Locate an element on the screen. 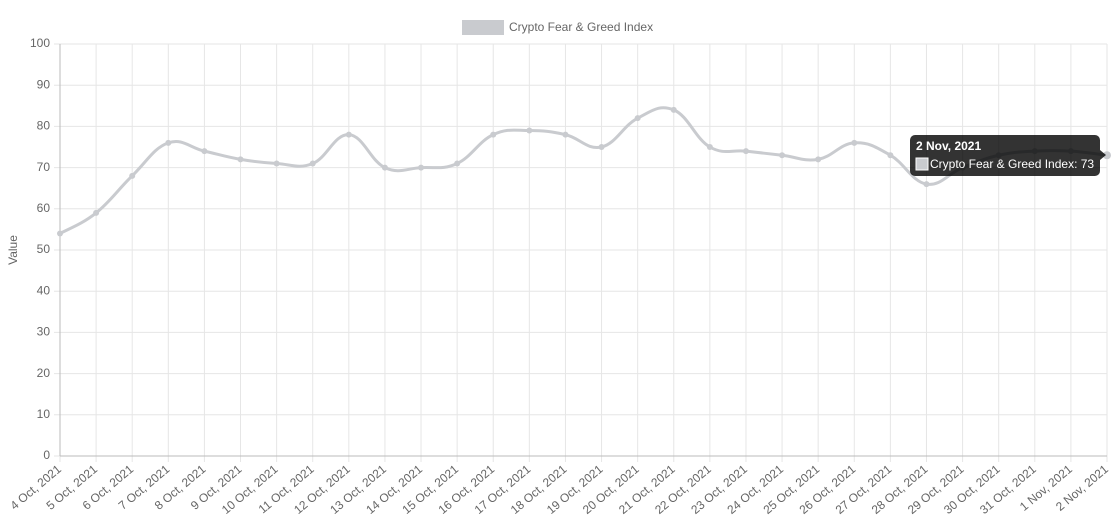 The image size is (1120, 518). y-tick-label: 50 is located at coordinates (44, 249).